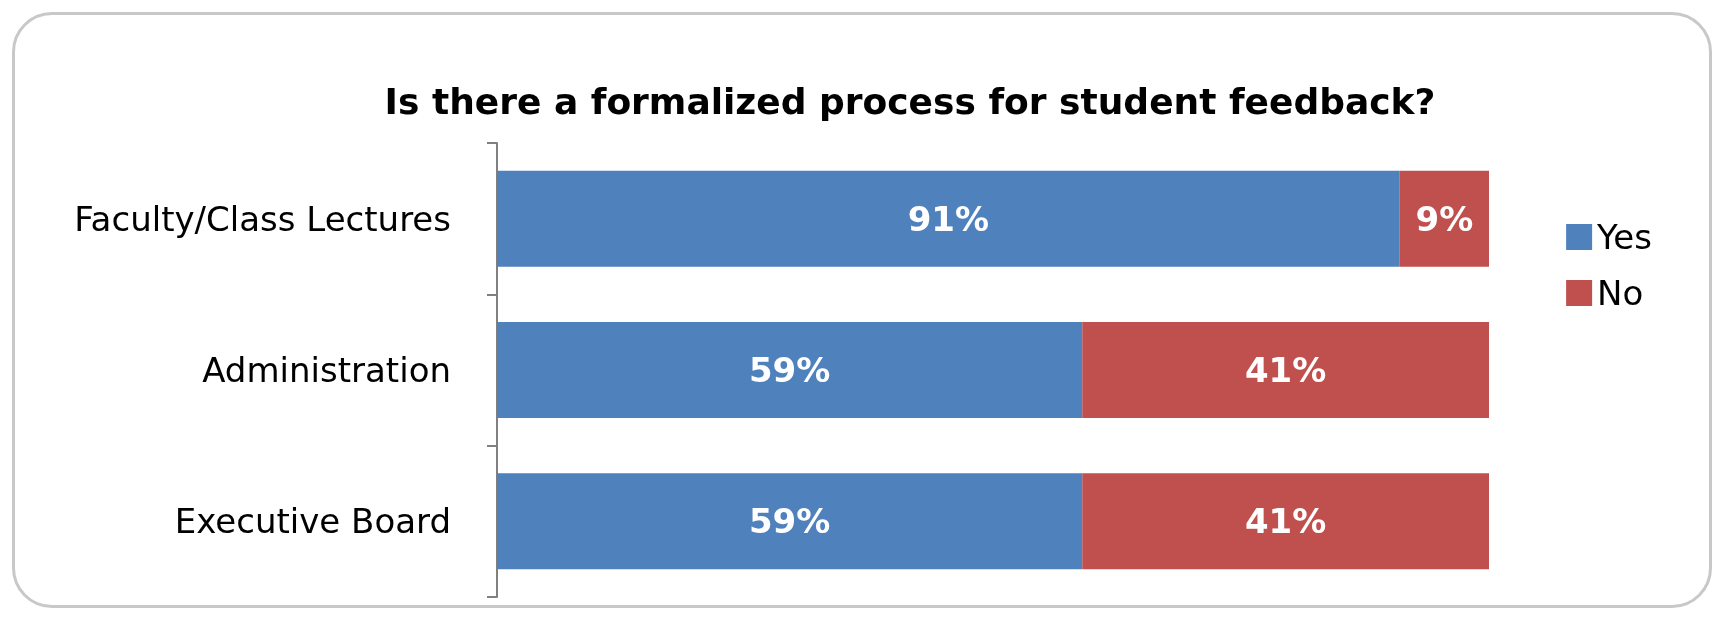 This screenshot has height=630, width=1722. I want to click on y-tick-label: Administration, so click(326, 370).